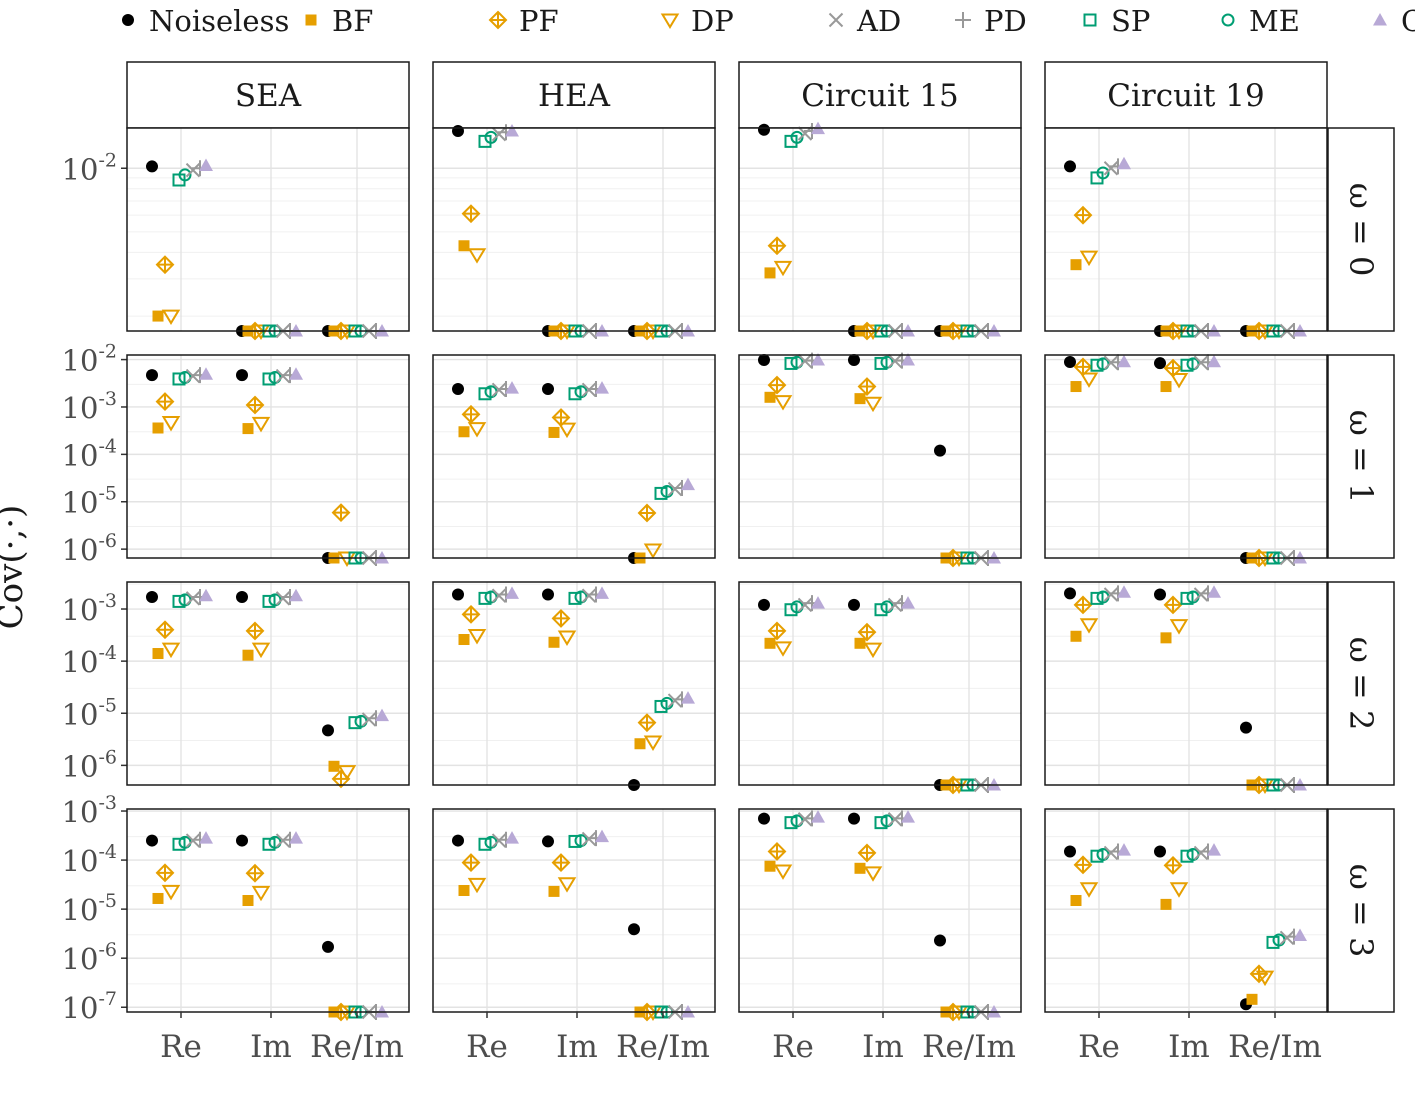 This screenshot has height=1116, width=1415. What do you see at coordinates (1260, 21) in the screenshot?
I see `legend-item-me: ME` at bounding box center [1260, 21].